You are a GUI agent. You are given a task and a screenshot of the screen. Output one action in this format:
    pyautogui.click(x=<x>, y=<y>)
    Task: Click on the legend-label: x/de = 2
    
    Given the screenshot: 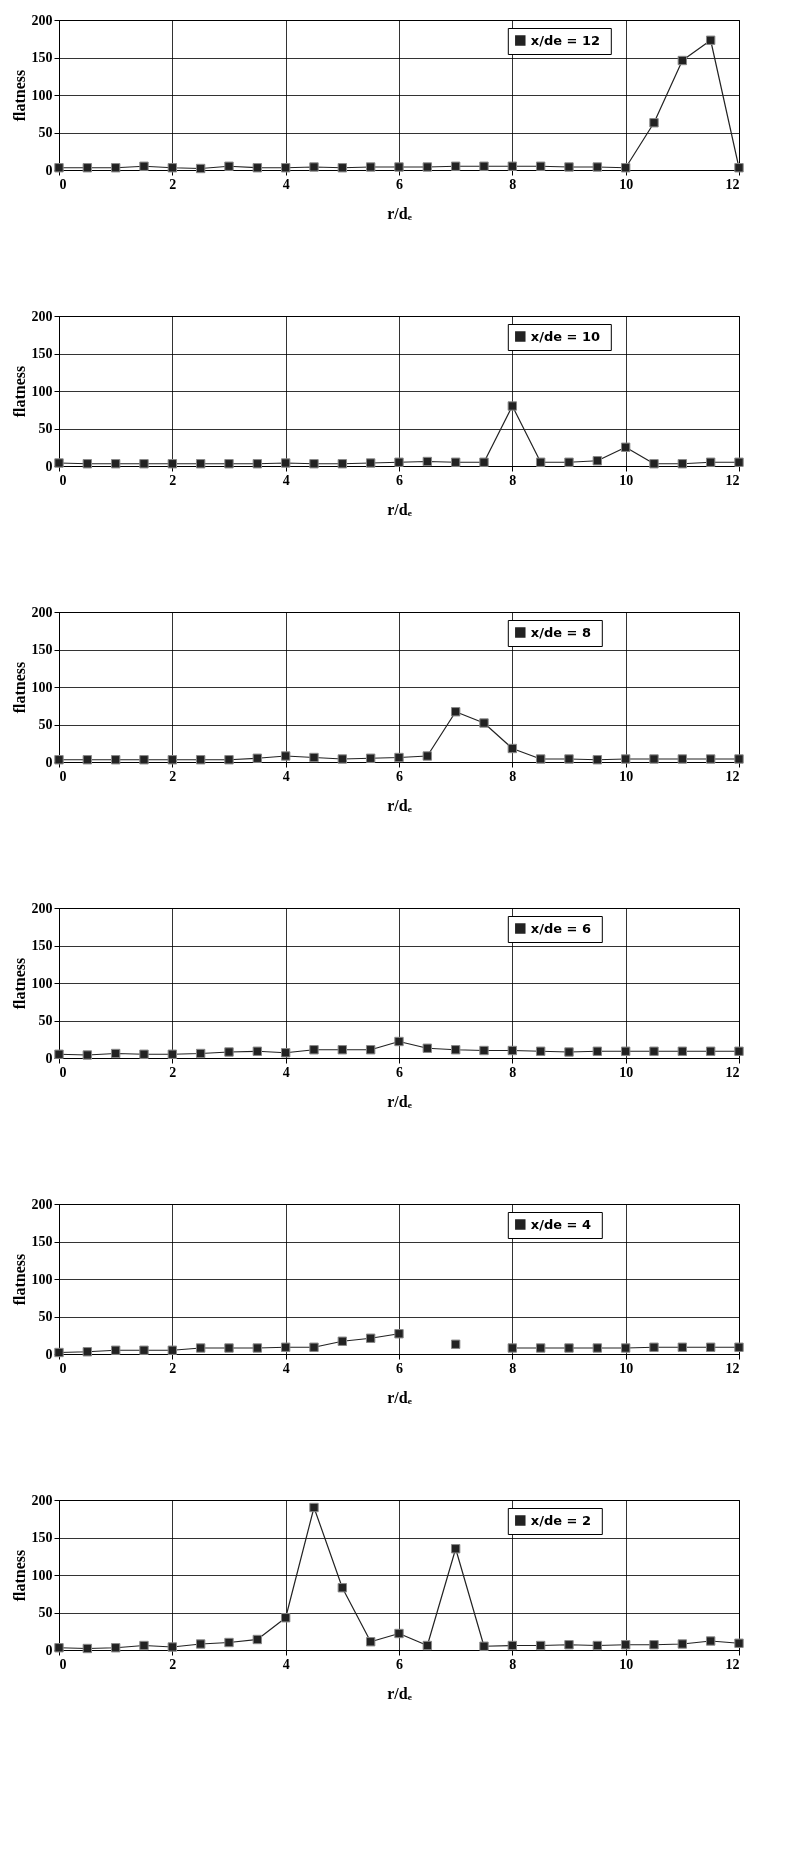 What is the action you would take?
    pyautogui.click(x=561, y=1520)
    